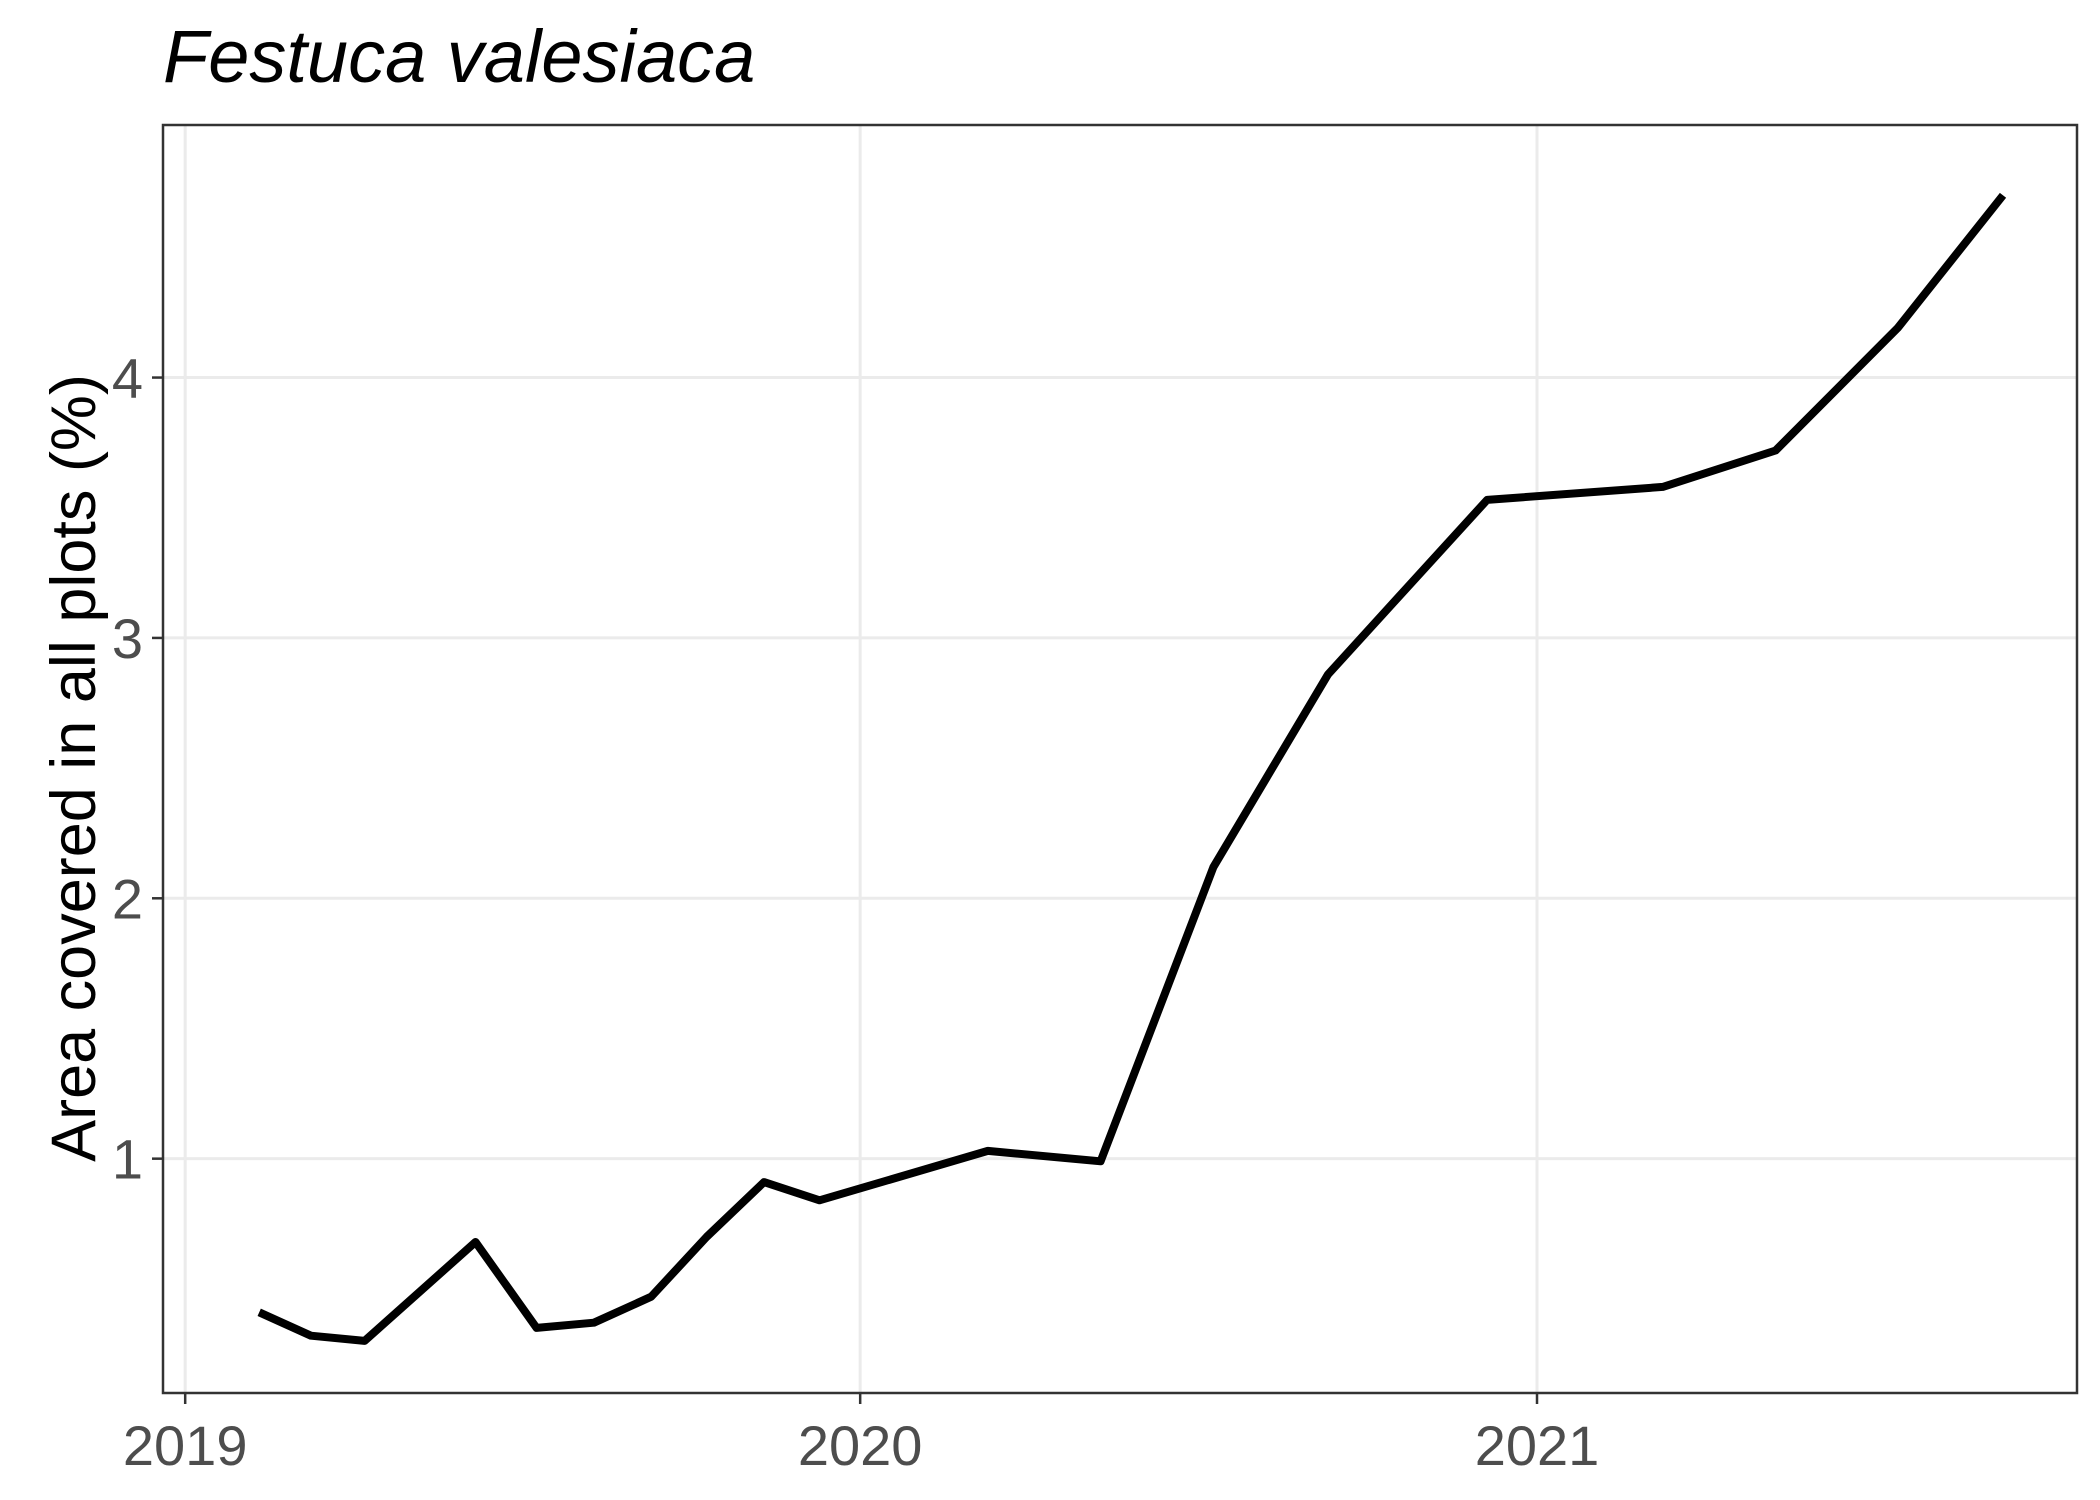 The height and width of the screenshot is (1500, 2100). What do you see at coordinates (459, 56) in the screenshot?
I see `chart-title: Festuca valesiaca` at bounding box center [459, 56].